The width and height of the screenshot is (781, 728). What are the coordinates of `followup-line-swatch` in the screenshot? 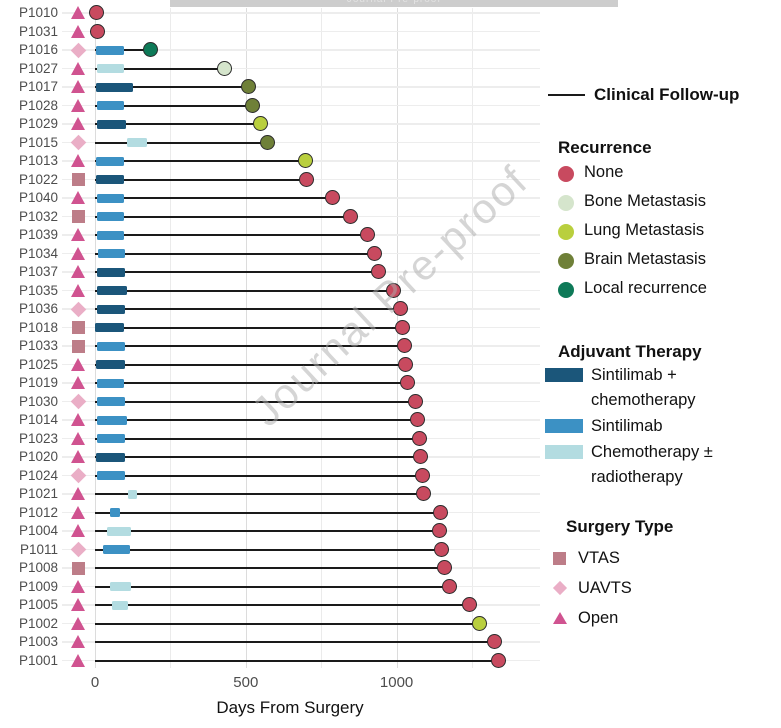 It's located at (566, 95).